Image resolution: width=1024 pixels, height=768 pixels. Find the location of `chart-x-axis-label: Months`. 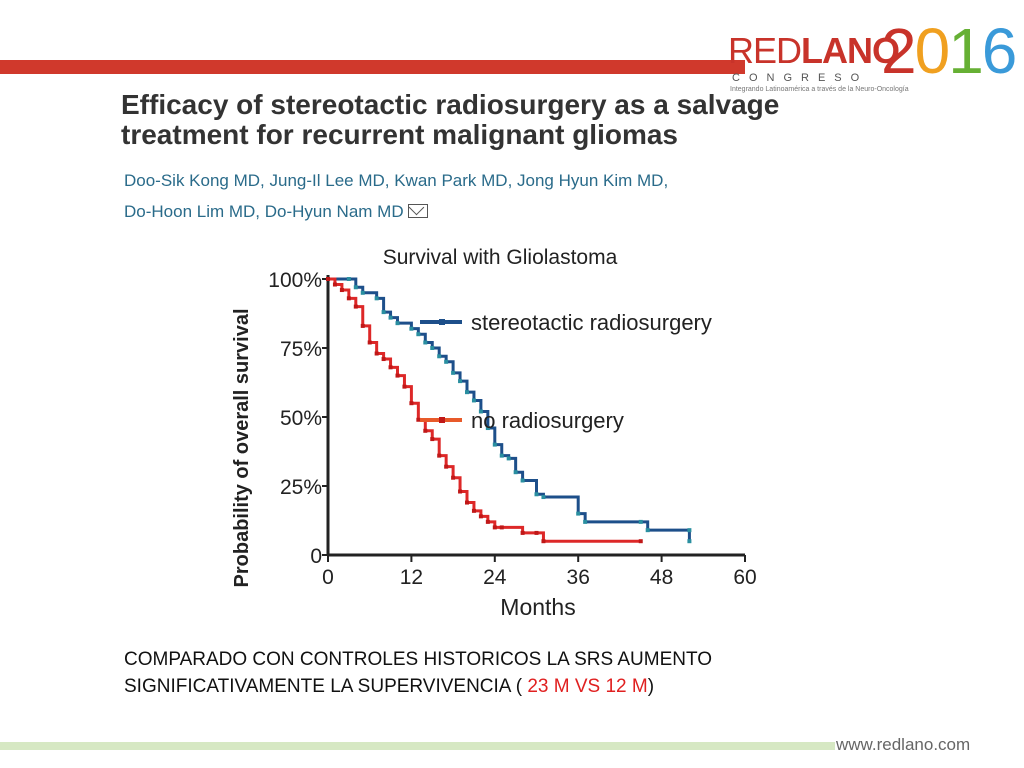

chart-x-axis-label: Months is located at coordinates (537, 607).